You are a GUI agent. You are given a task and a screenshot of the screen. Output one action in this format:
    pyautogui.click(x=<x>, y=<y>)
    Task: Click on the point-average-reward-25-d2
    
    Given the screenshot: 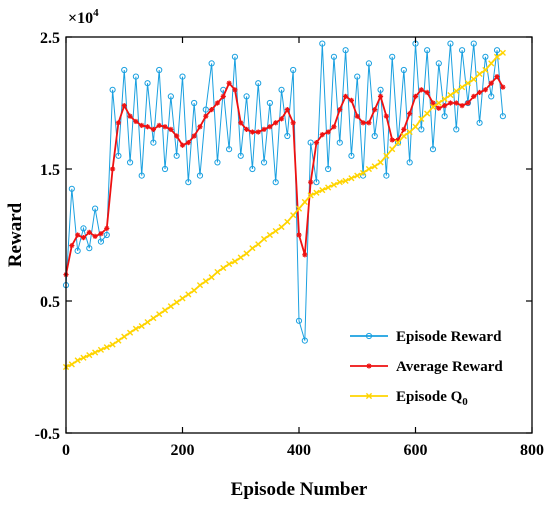 What is the action you would take?
    pyautogui.click(x=211, y=109)
    